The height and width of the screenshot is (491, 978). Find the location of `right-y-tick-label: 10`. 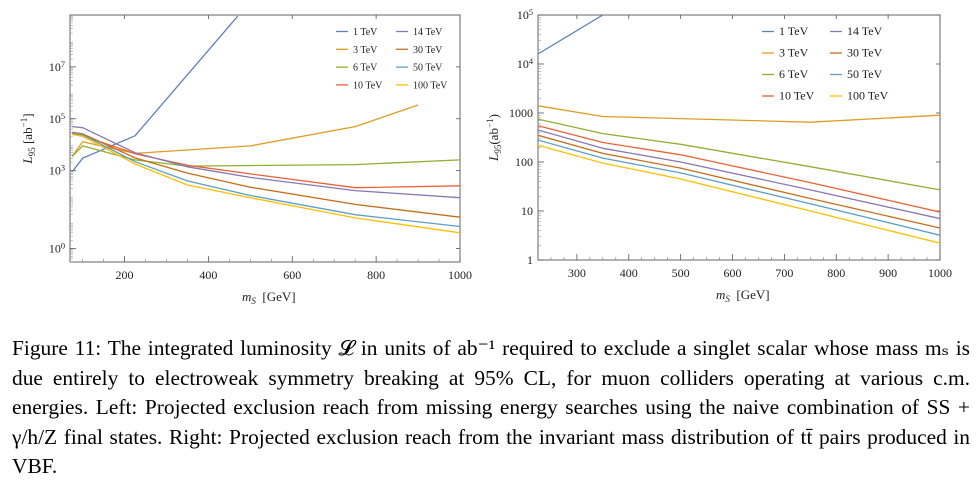

right-y-tick-label: 10 is located at coordinates (527, 211).